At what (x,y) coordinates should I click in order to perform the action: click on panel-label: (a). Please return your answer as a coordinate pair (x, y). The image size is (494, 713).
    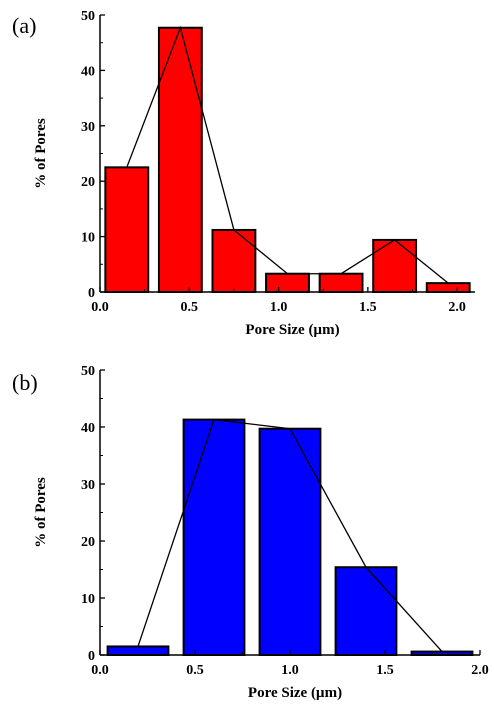
    Looking at the image, I should click on (24, 25).